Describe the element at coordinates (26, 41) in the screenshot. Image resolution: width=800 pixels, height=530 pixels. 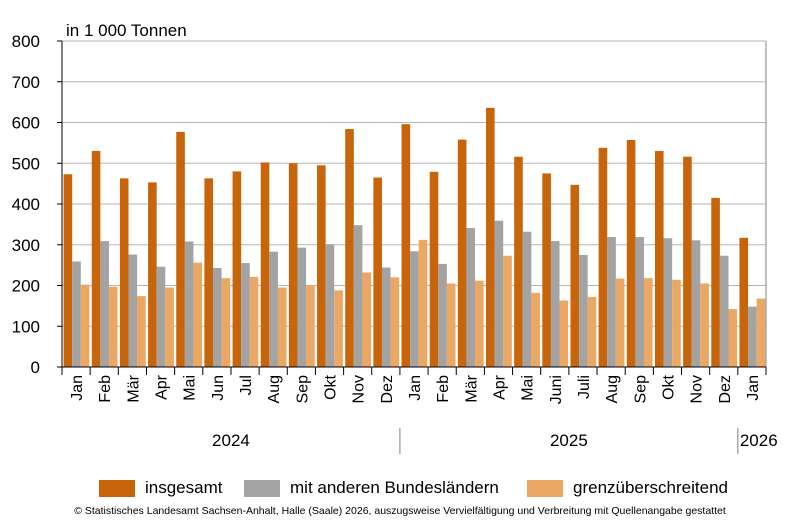
I see `y-tick-label: 800` at that location.